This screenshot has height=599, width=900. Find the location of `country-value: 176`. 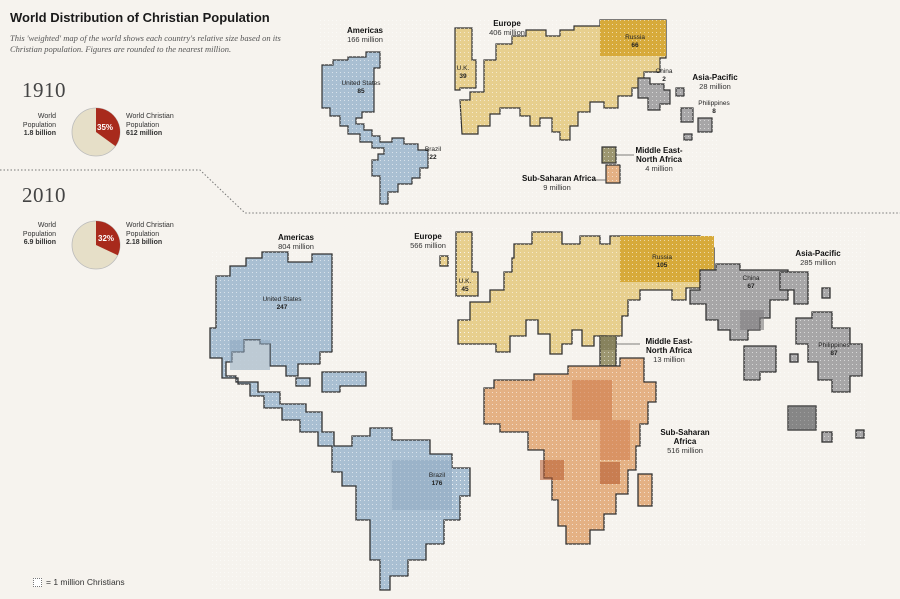

country-value: 176 is located at coordinates (437, 483).